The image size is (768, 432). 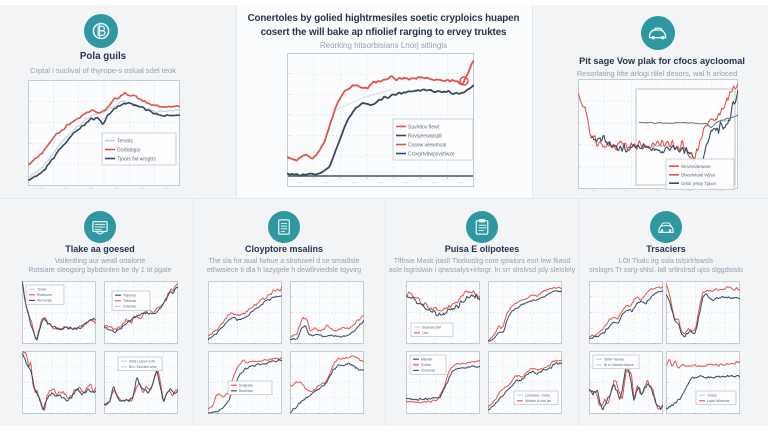 I want to click on svg-text: Rovsjeewrpsjdl, so click(x=425, y=136).